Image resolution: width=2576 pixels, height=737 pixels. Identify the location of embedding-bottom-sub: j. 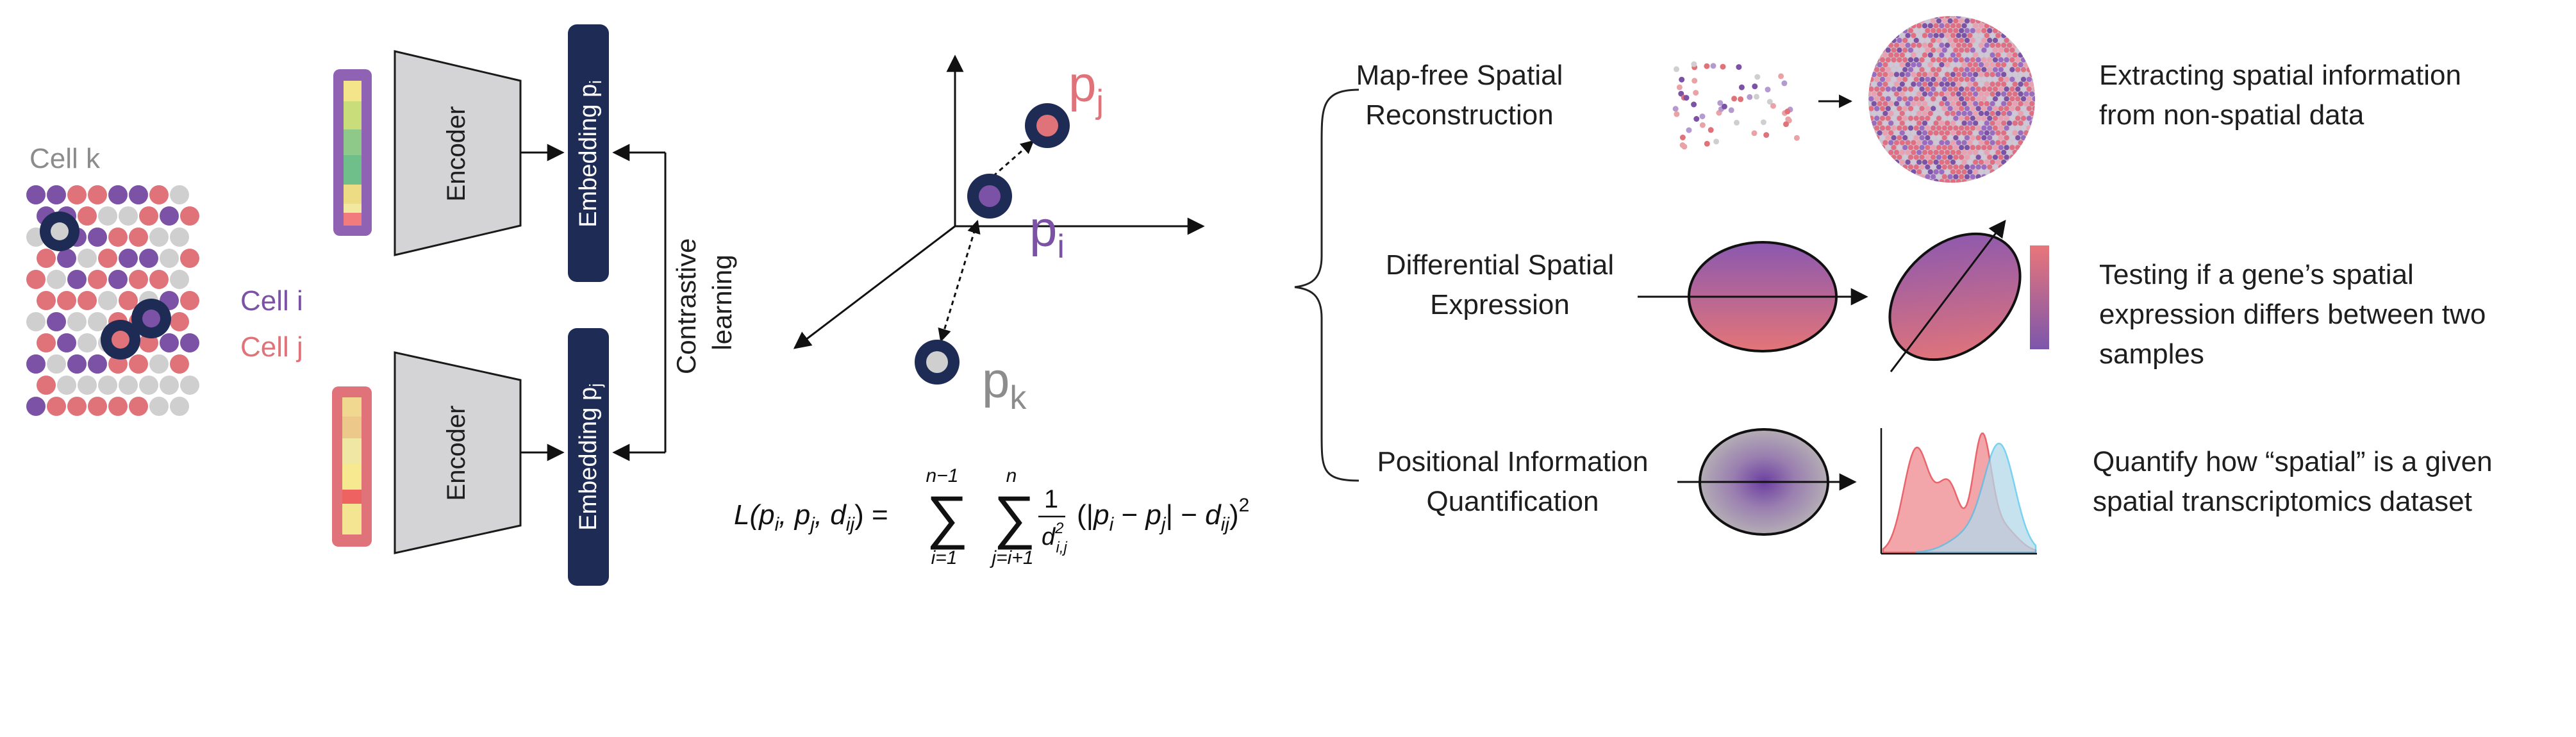
(595, 385).